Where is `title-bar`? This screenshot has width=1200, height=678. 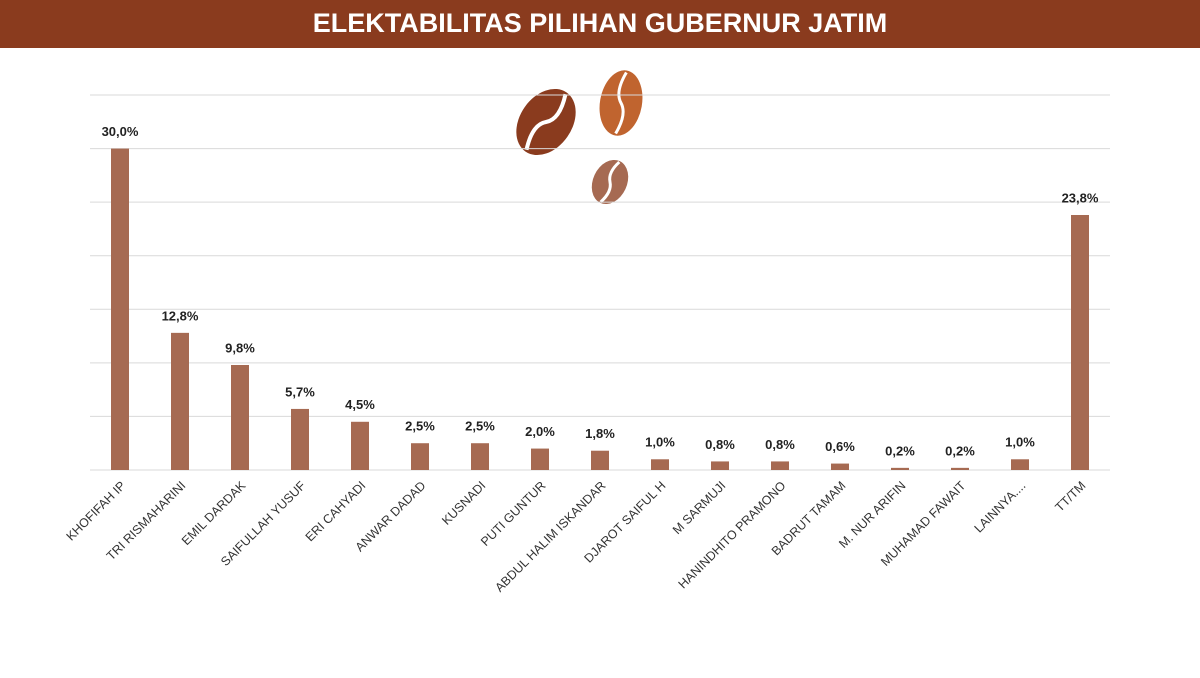
title-bar is located at coordinates (600, 24).